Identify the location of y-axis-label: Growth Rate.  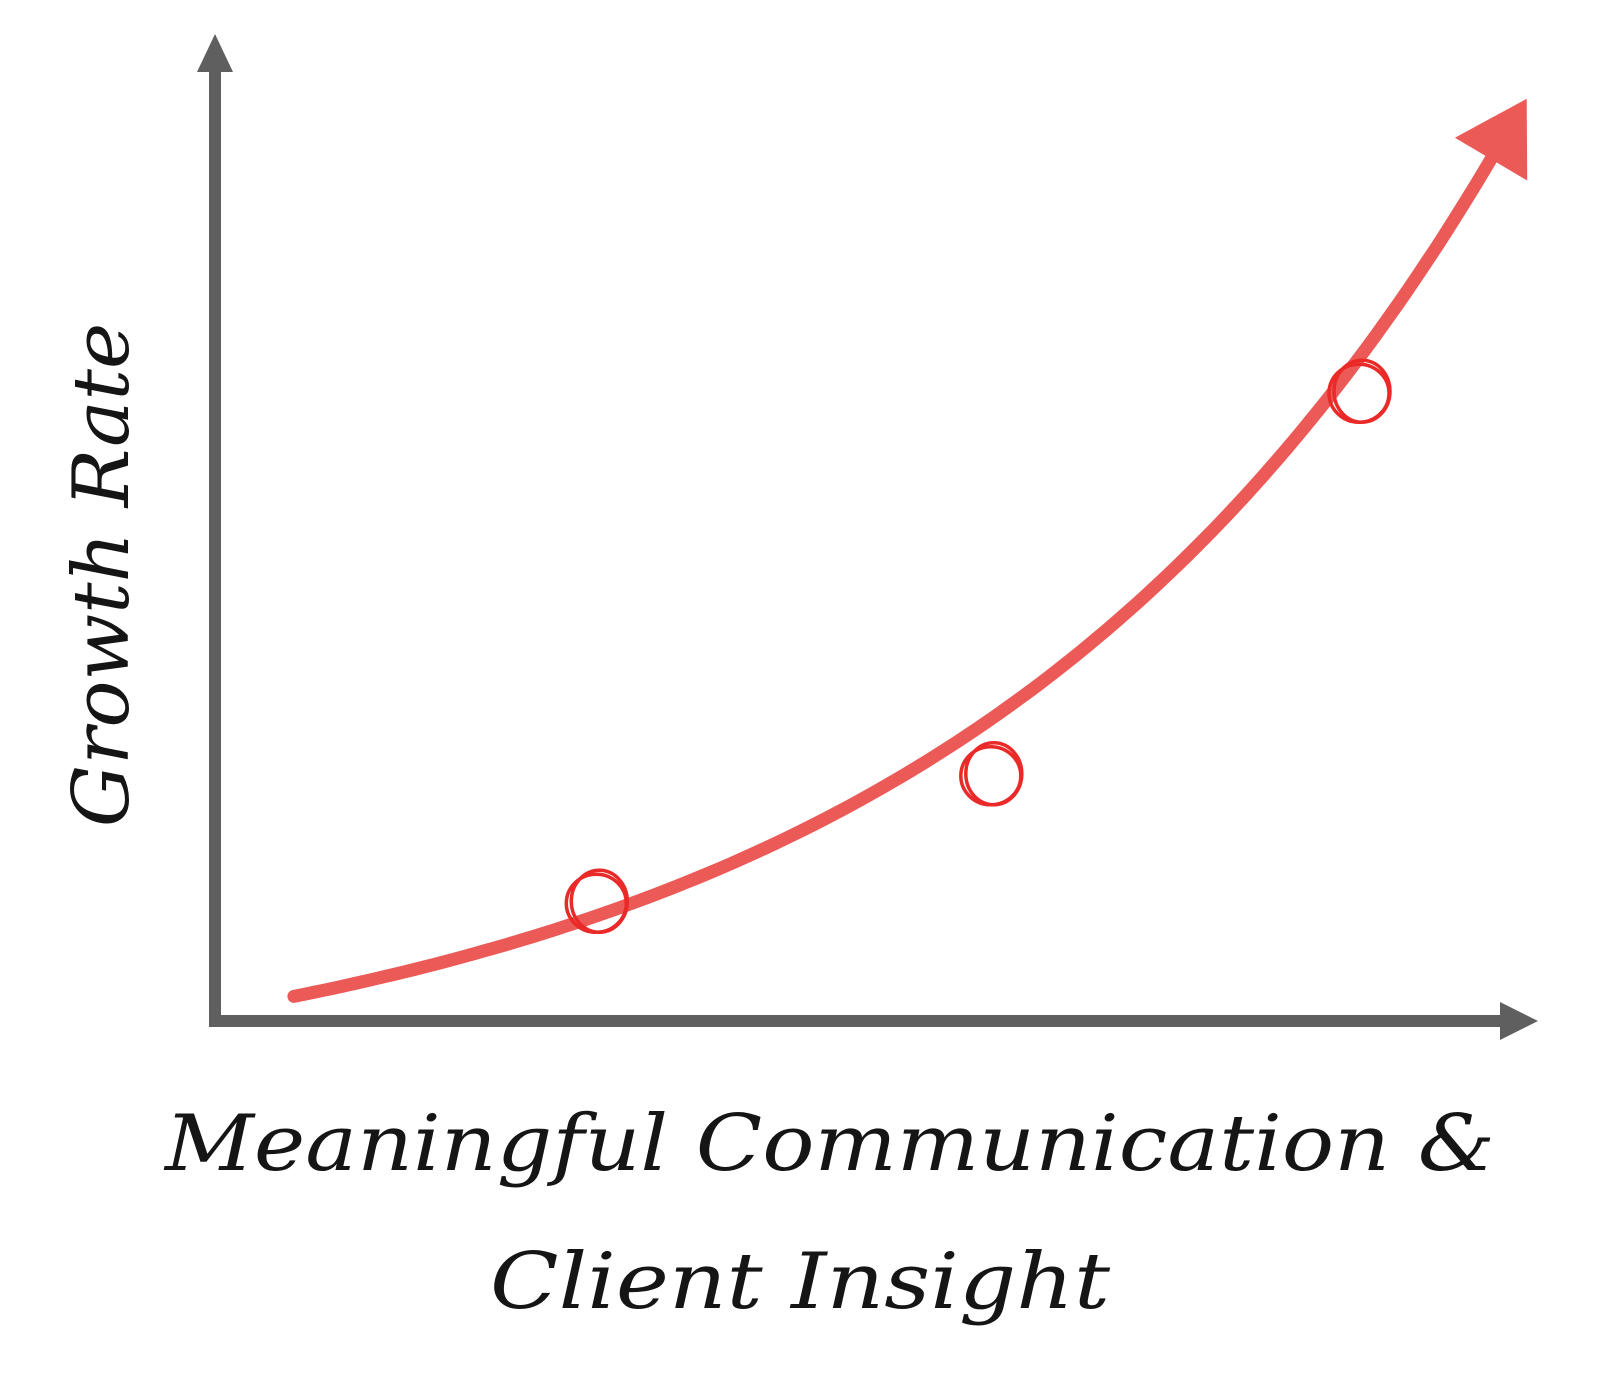
(102, 575).